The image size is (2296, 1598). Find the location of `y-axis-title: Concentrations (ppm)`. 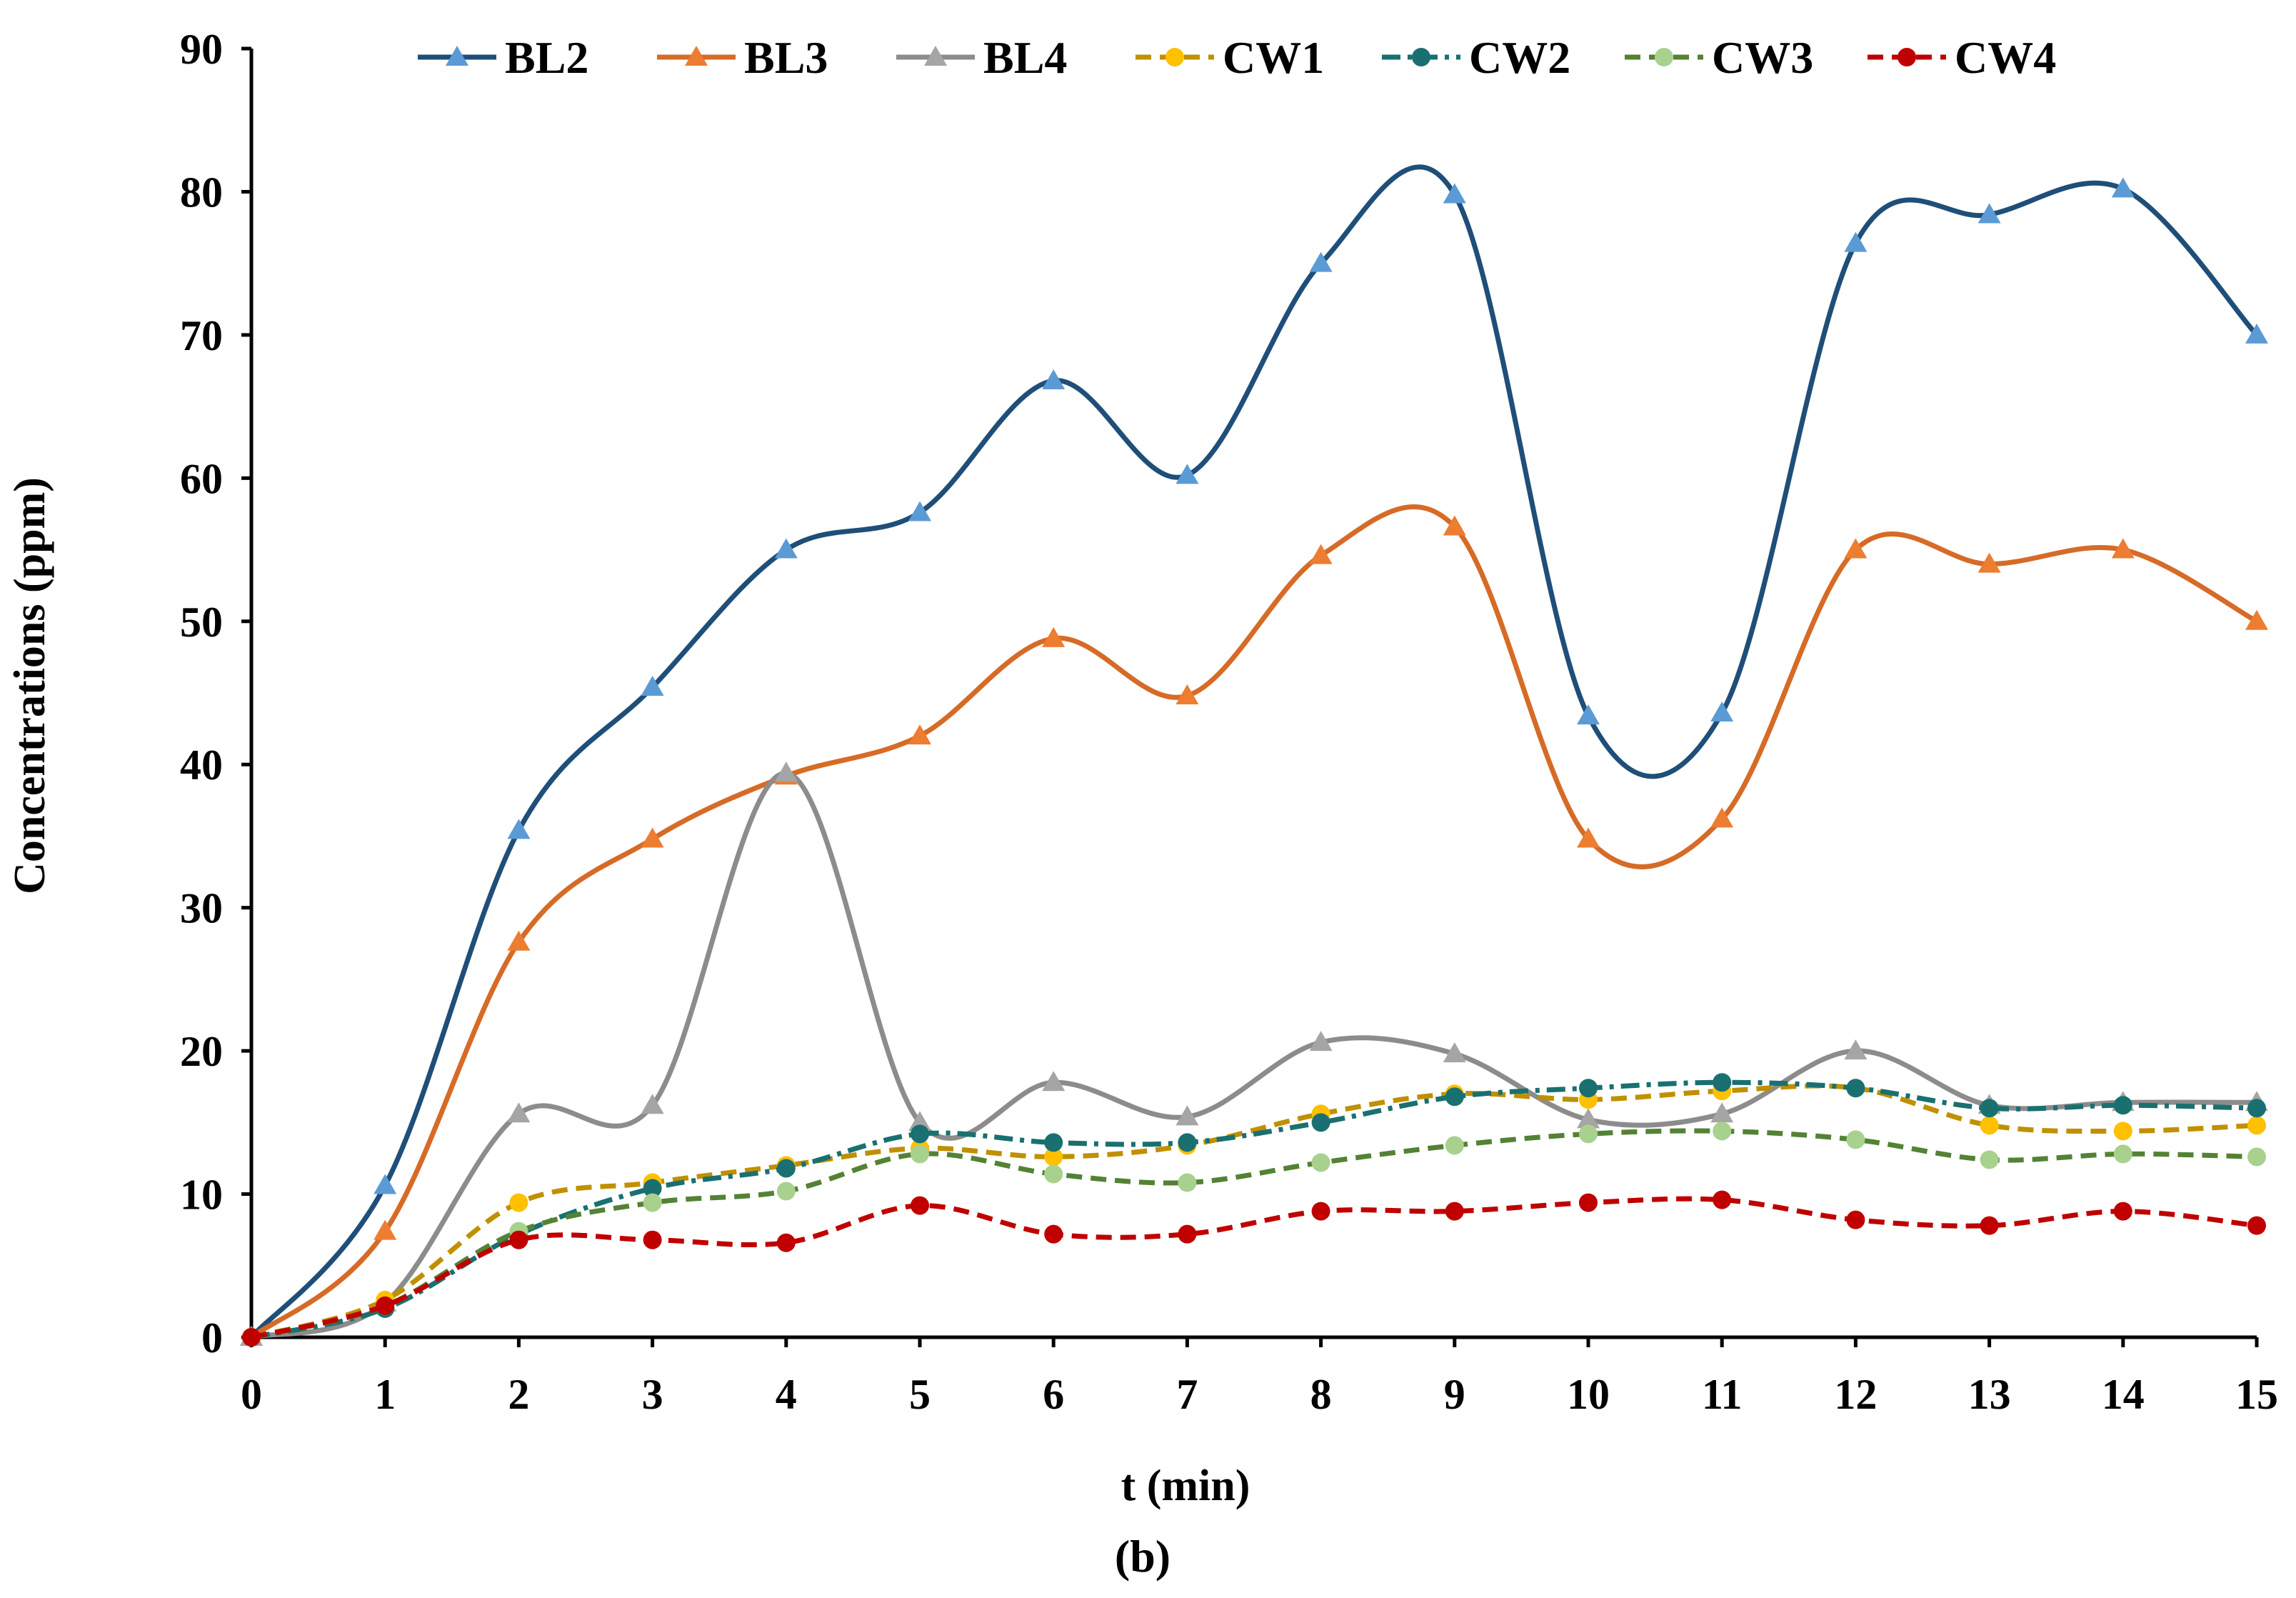

y-axis-title: Concentrations (ppm) is located at coordinates (30, 685).